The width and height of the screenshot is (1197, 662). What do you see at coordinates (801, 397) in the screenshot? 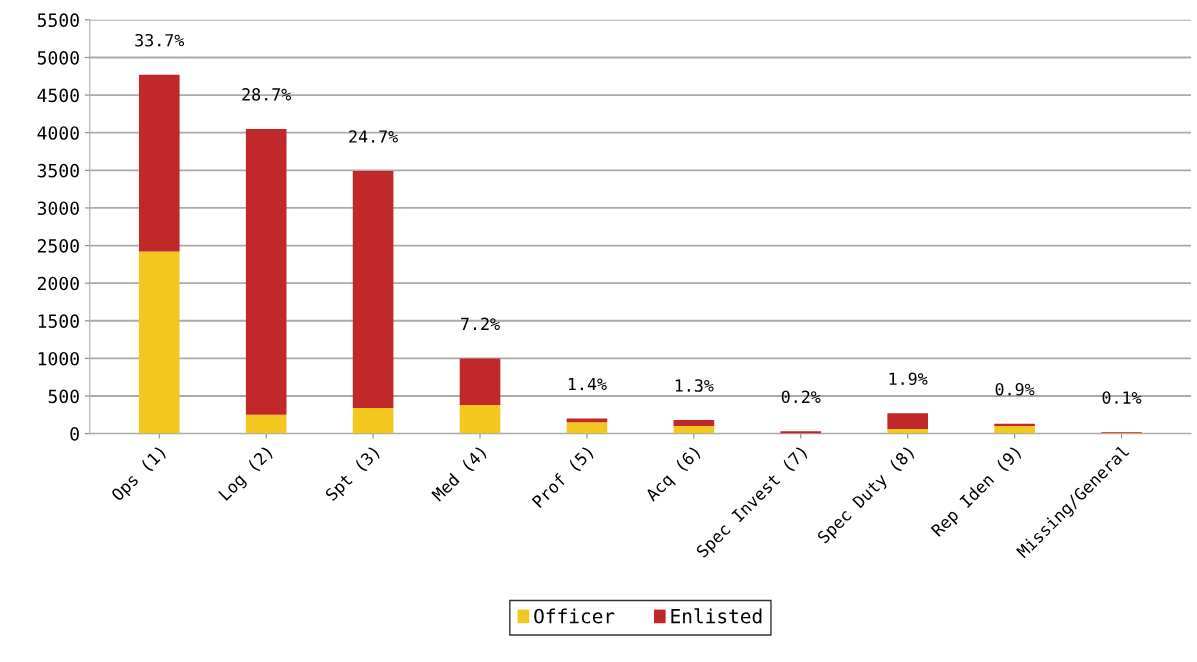
I see `annotation: 0.2%` at bounding box center [801, 397].